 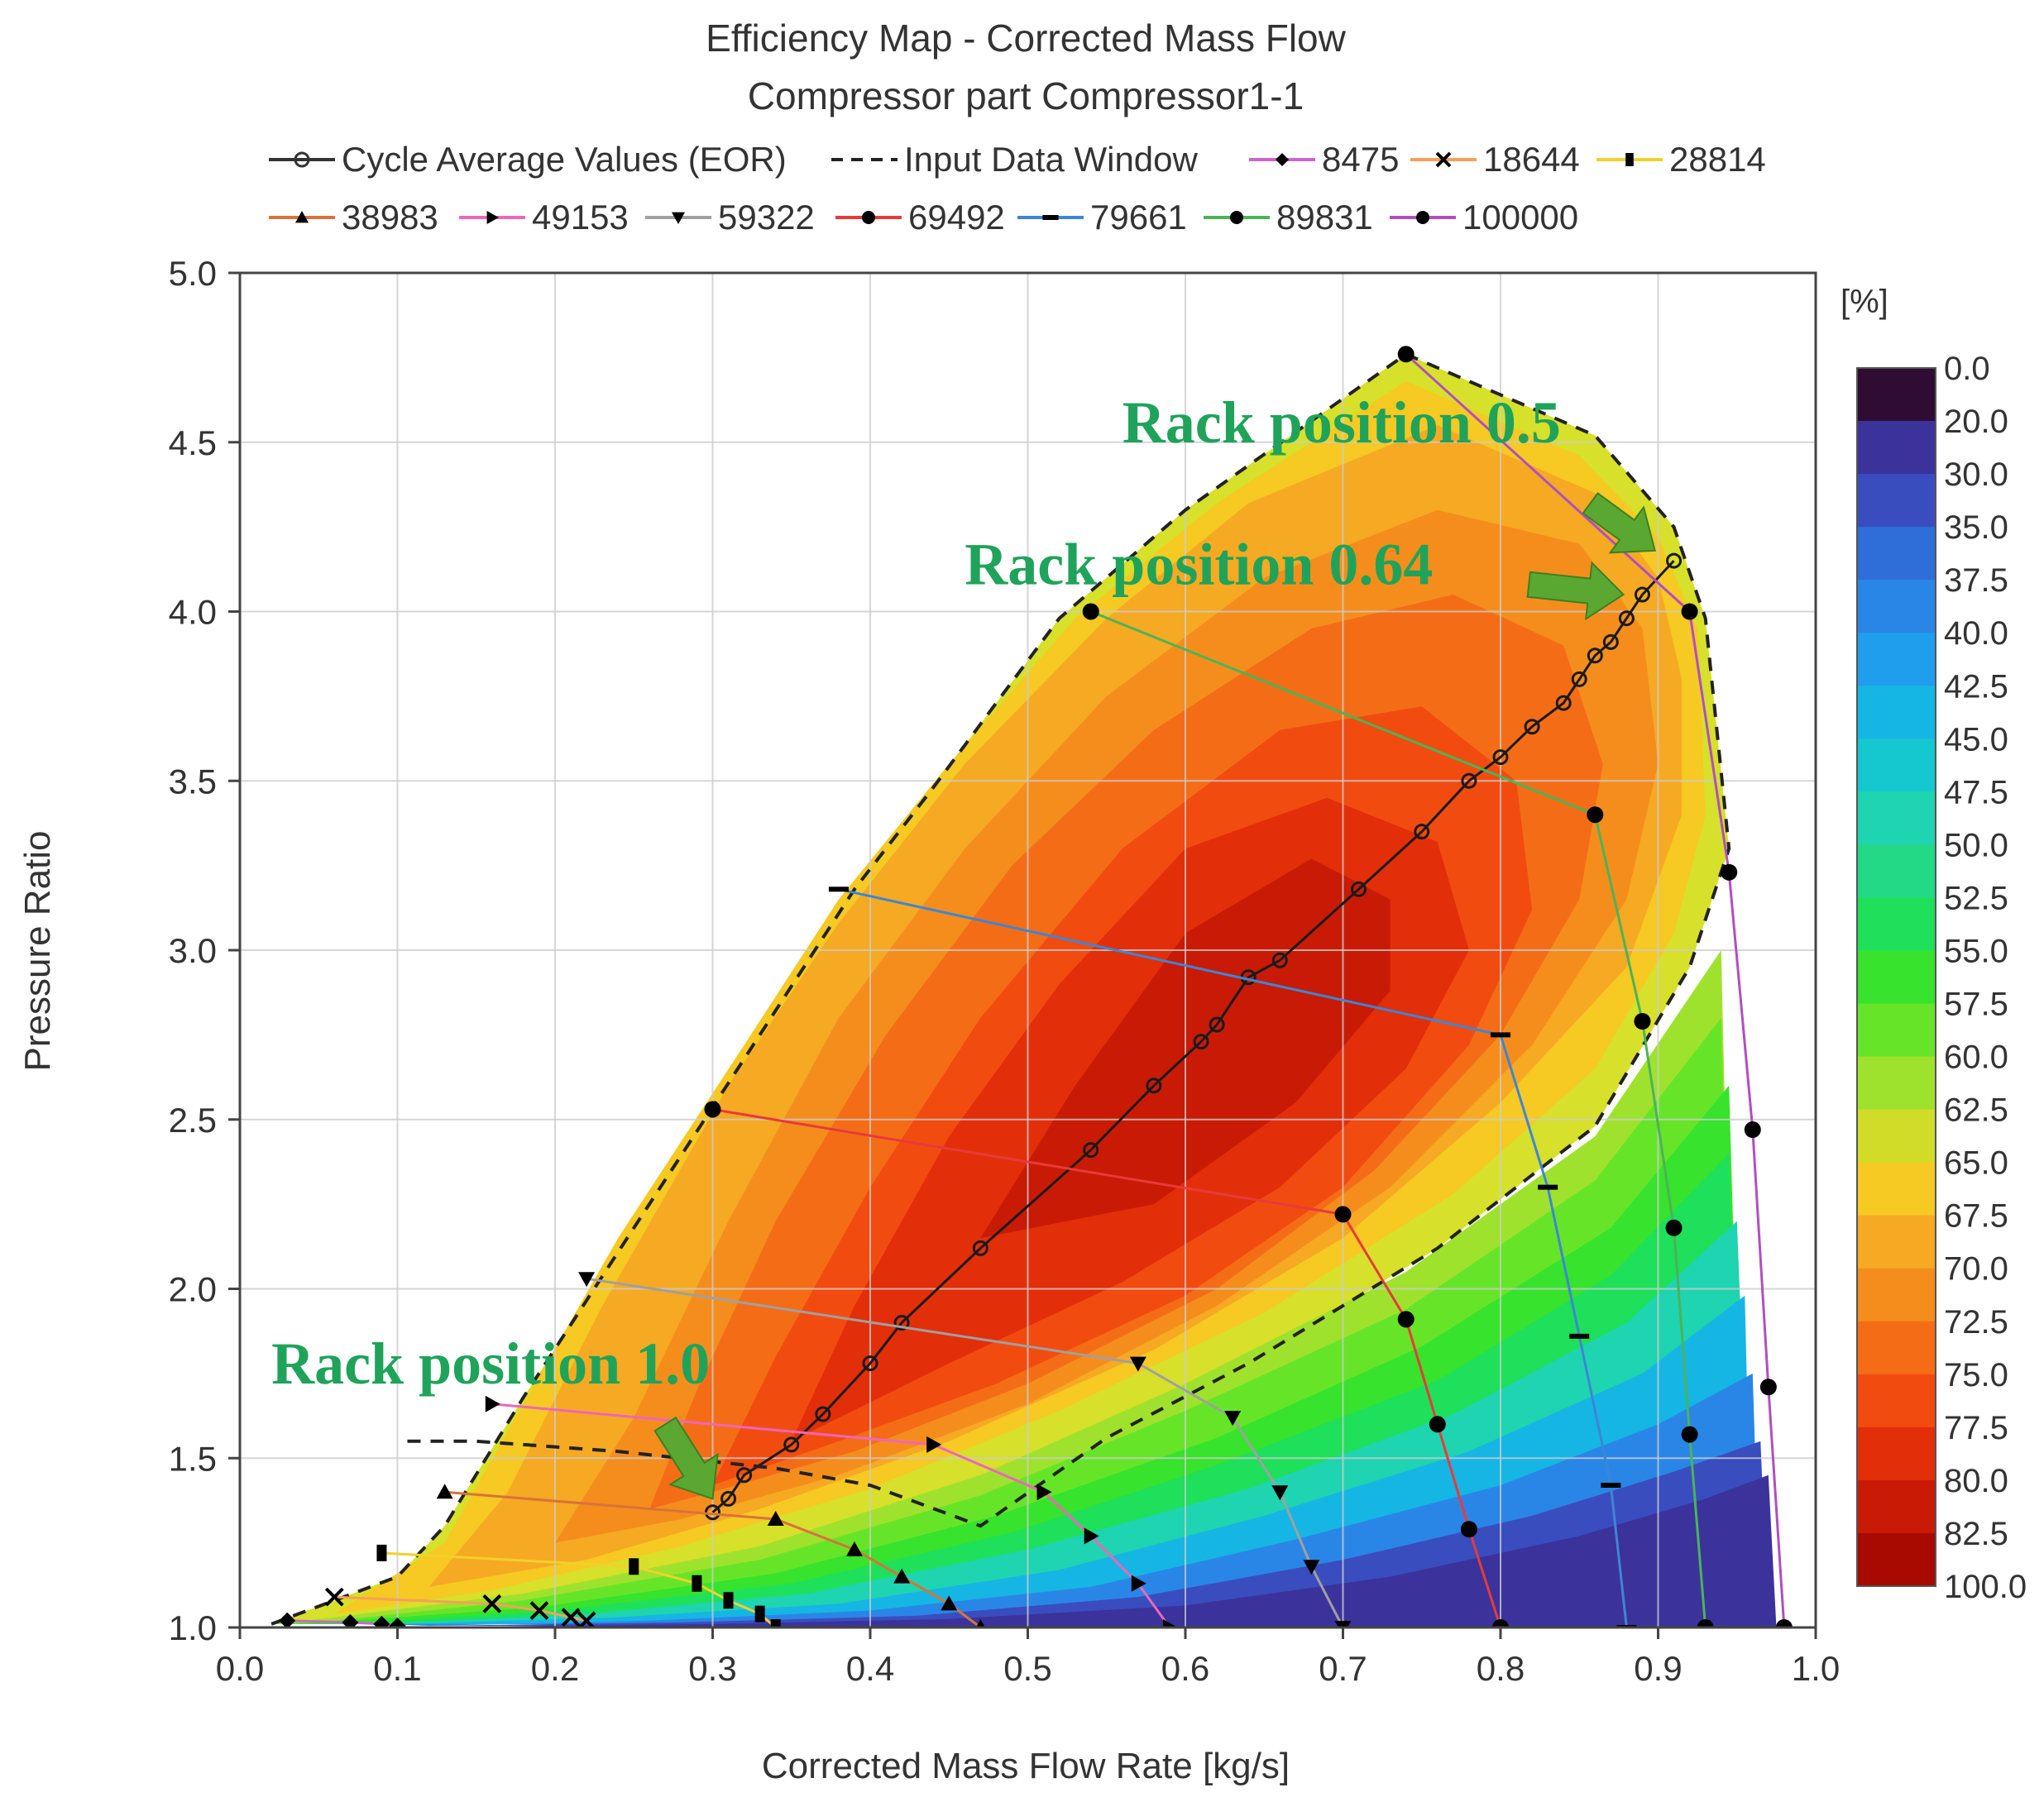 What do you see at coordinates (1816, 1668) in the screenshot?
I see `x-tick-label: 1.0` at bounding box center [1816, 1668].